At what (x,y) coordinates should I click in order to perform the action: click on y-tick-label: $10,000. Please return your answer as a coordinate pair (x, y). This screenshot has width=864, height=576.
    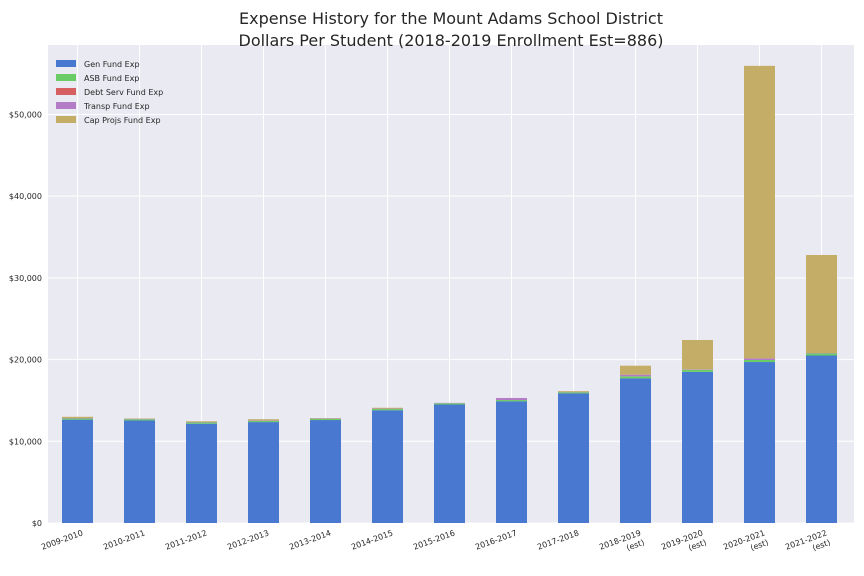
    Looking at the image, I should click on (25, 441).